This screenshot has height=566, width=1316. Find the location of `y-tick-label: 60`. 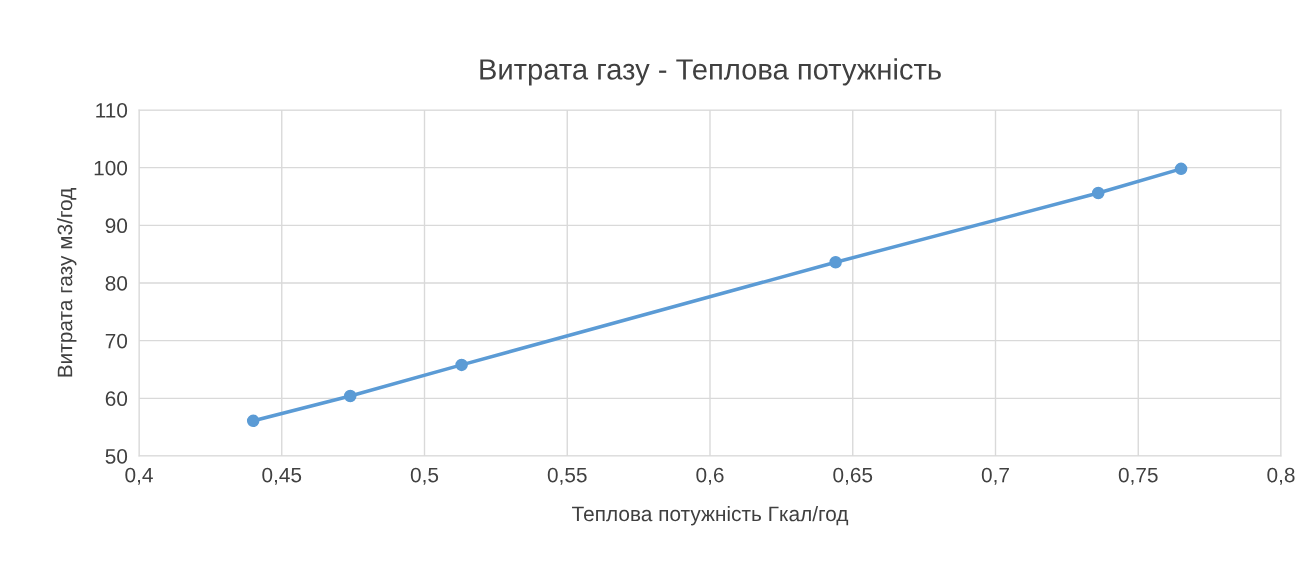

y-tick-label: 60 is located at coordinates (116, 399).